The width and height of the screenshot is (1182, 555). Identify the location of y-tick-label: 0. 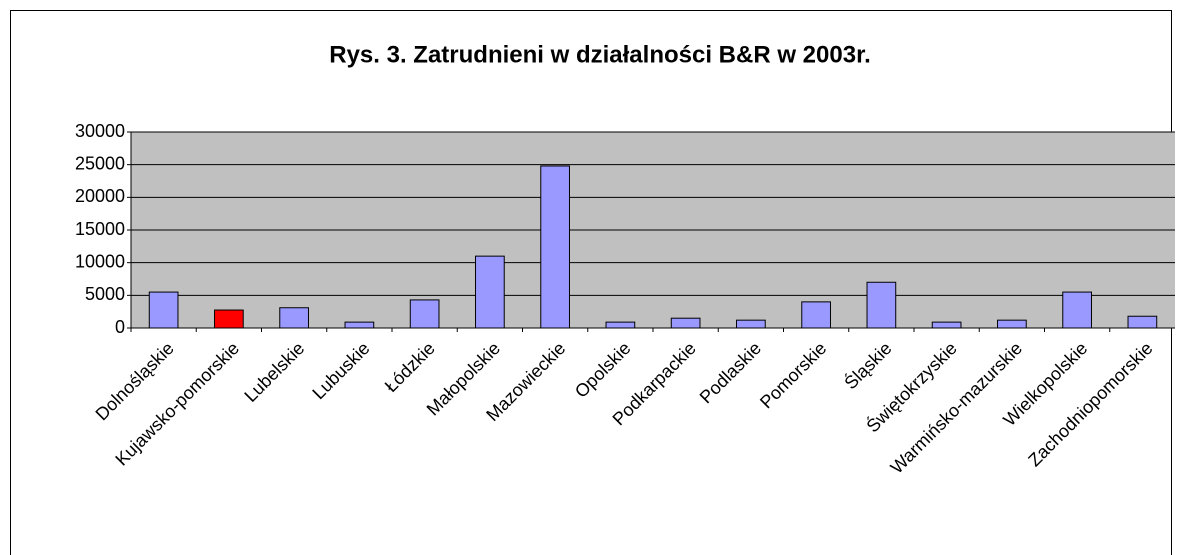
(120, 327).